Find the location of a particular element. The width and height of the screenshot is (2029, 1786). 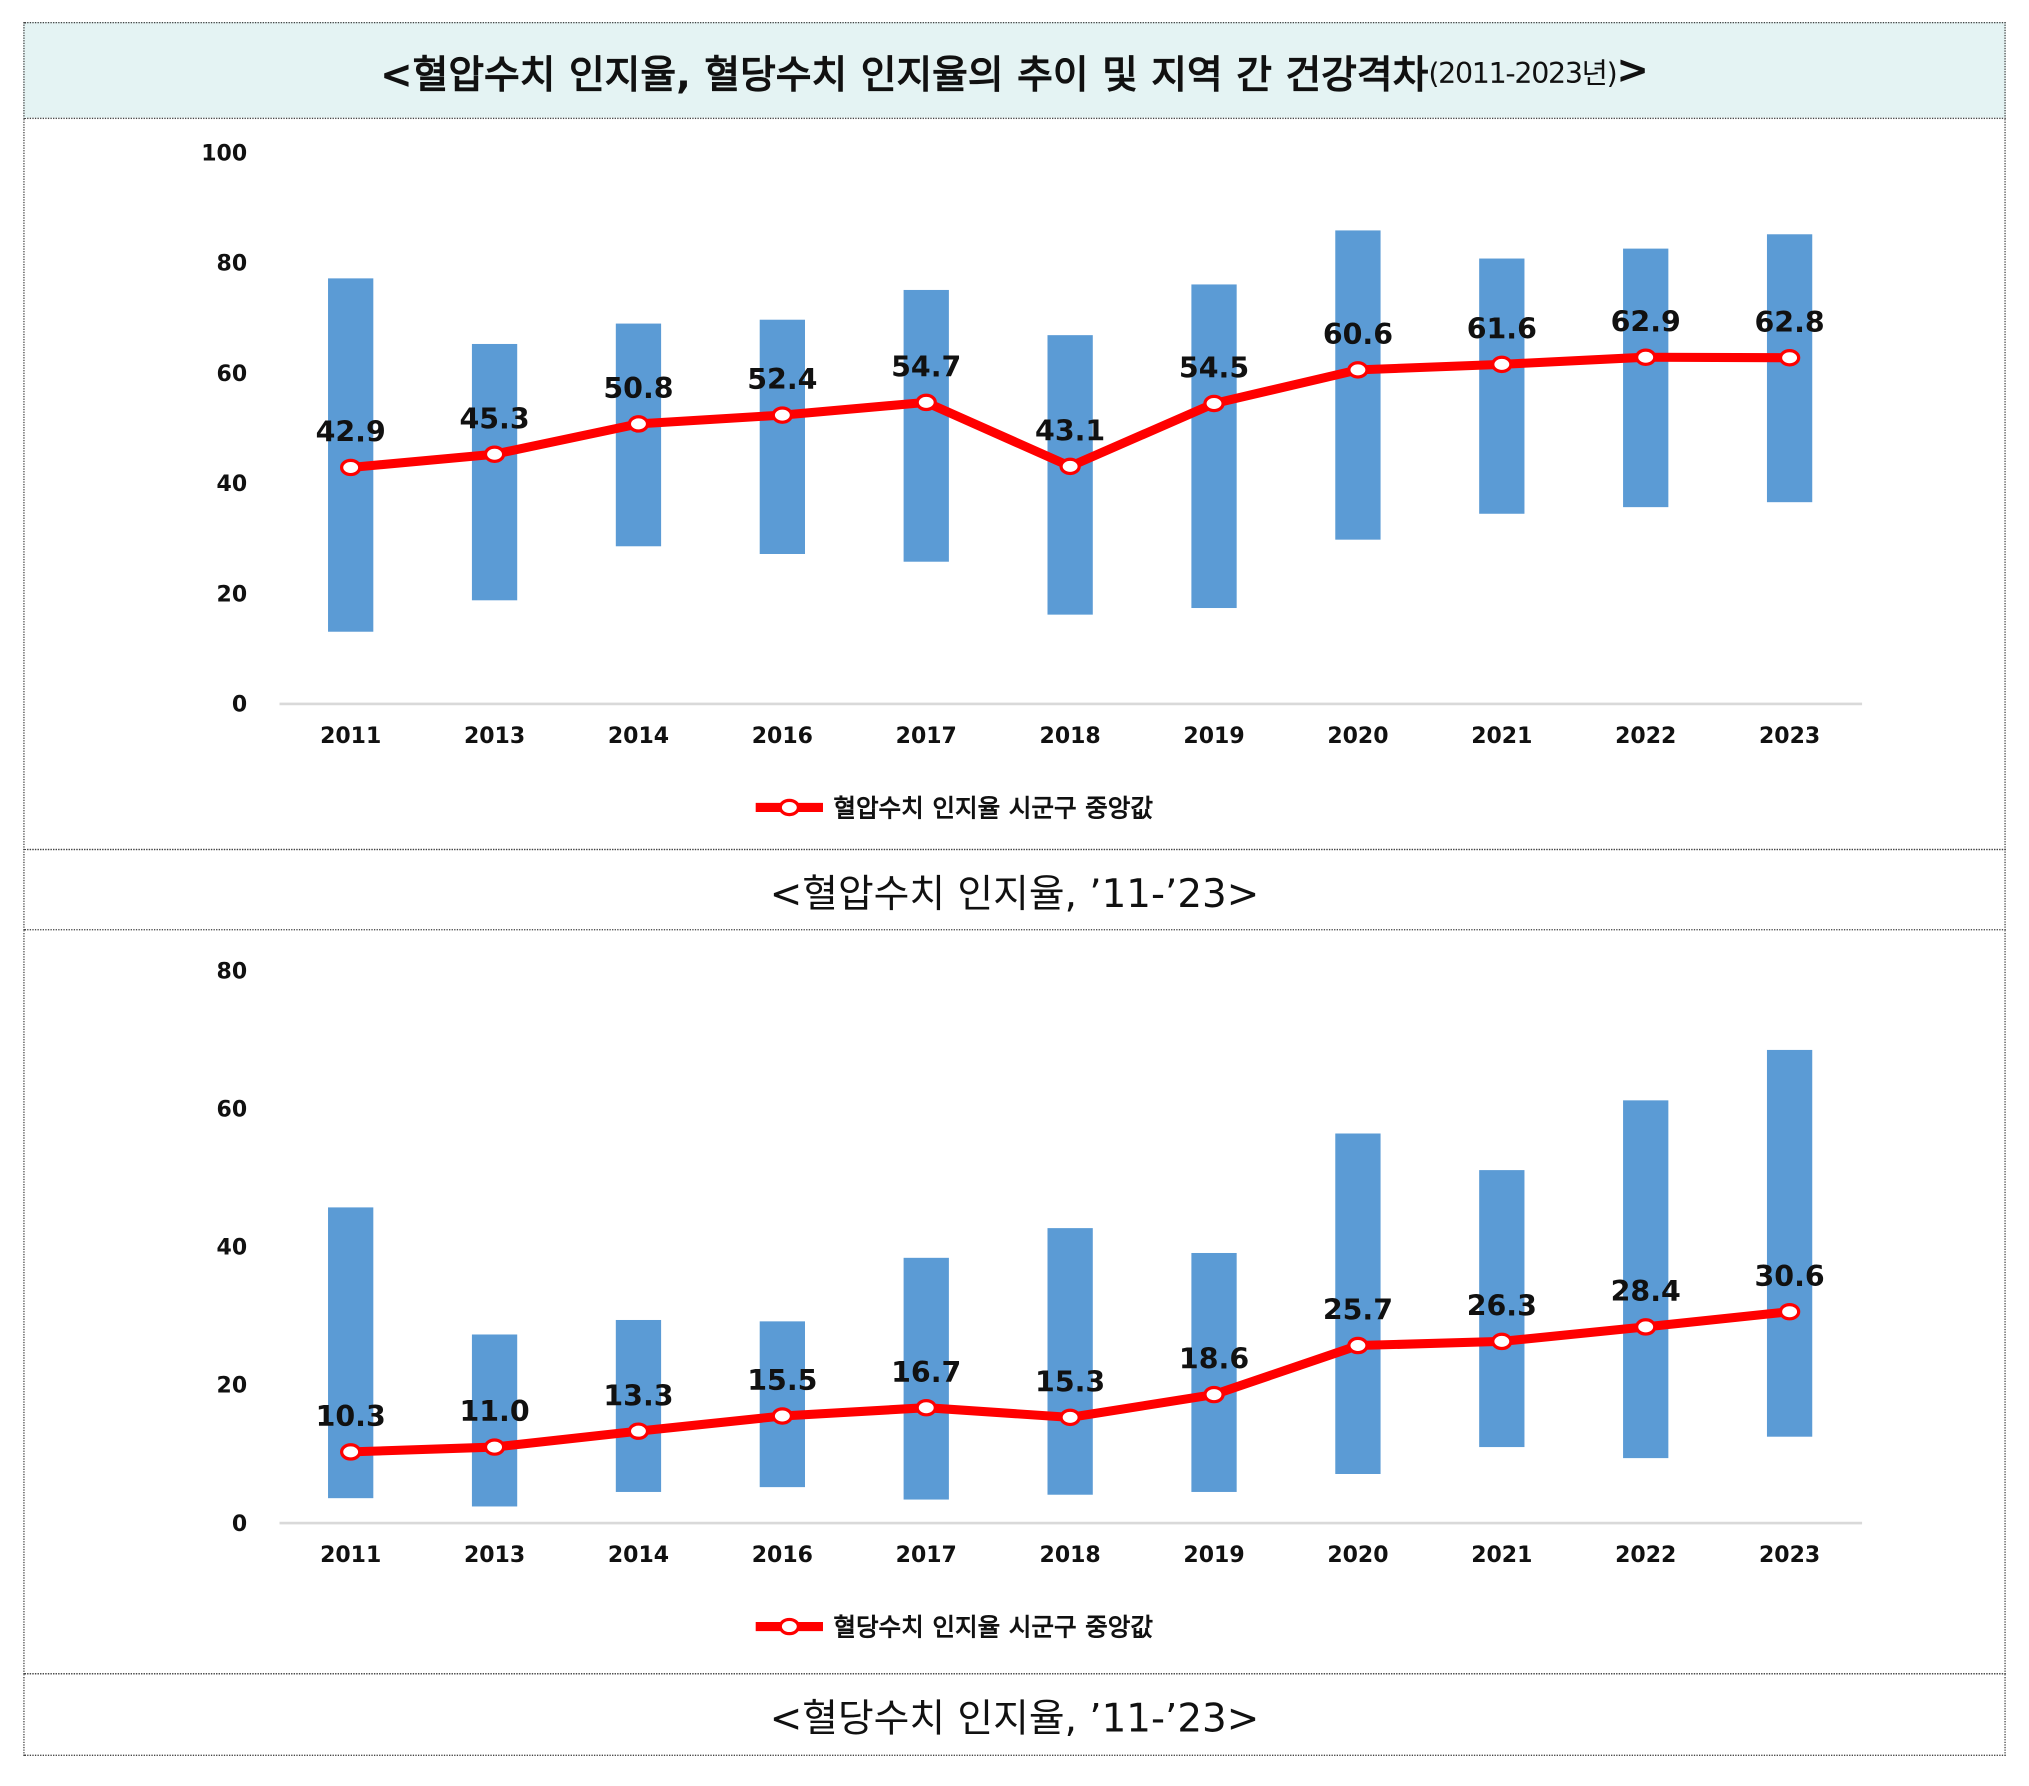

data-label: 42.9 is located at coordinates (351, 432).